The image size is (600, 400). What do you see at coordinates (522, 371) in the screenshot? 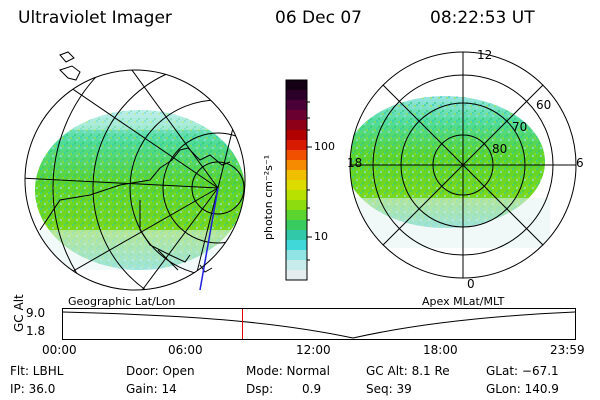
I see `glat-info: GLat: −67.1` at bounding box center [522, 371].